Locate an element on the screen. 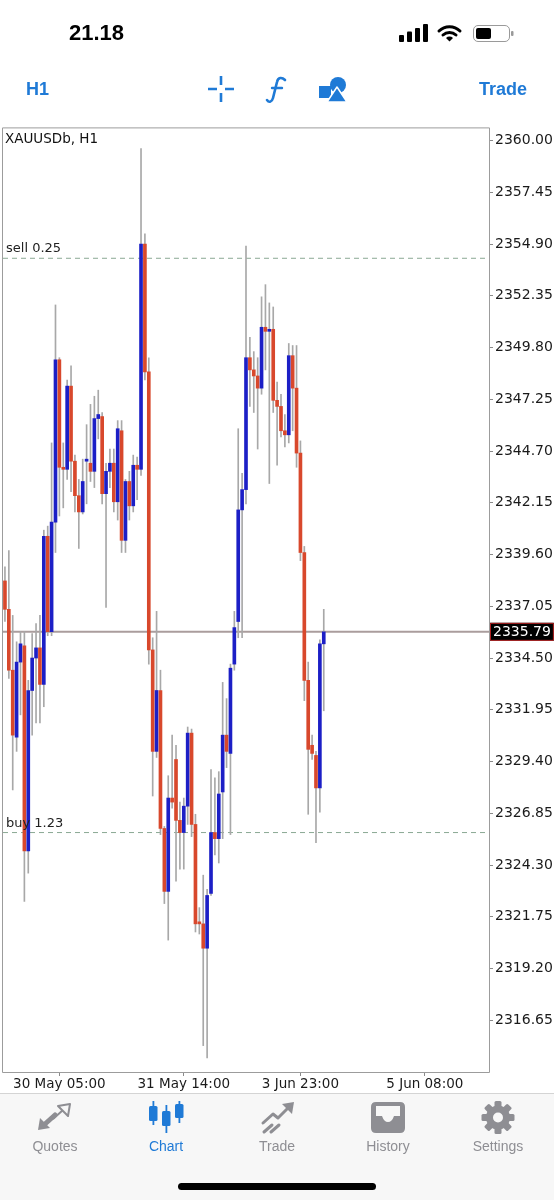  text: 21.18 is located at coordinates (97, 32).